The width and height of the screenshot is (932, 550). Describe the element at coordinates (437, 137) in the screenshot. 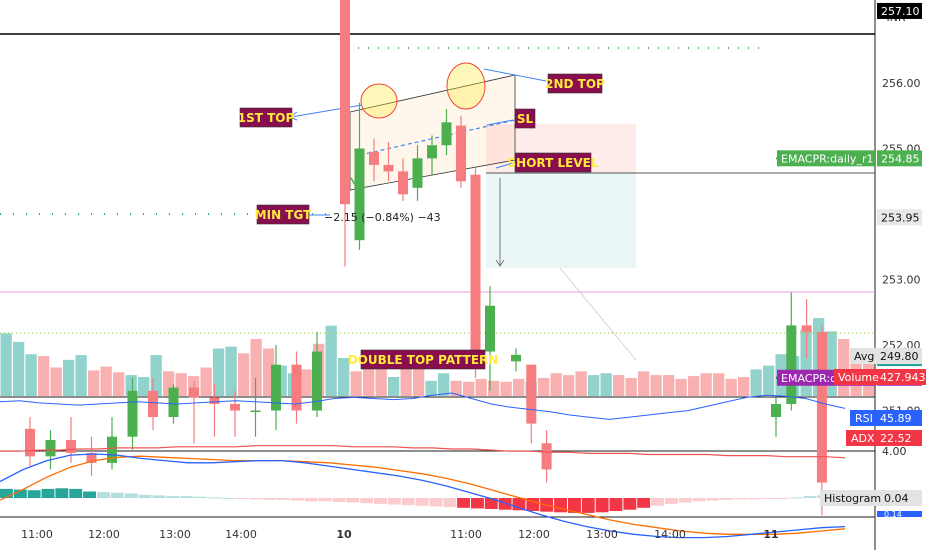

I see `sl-dashed-line` at that location.